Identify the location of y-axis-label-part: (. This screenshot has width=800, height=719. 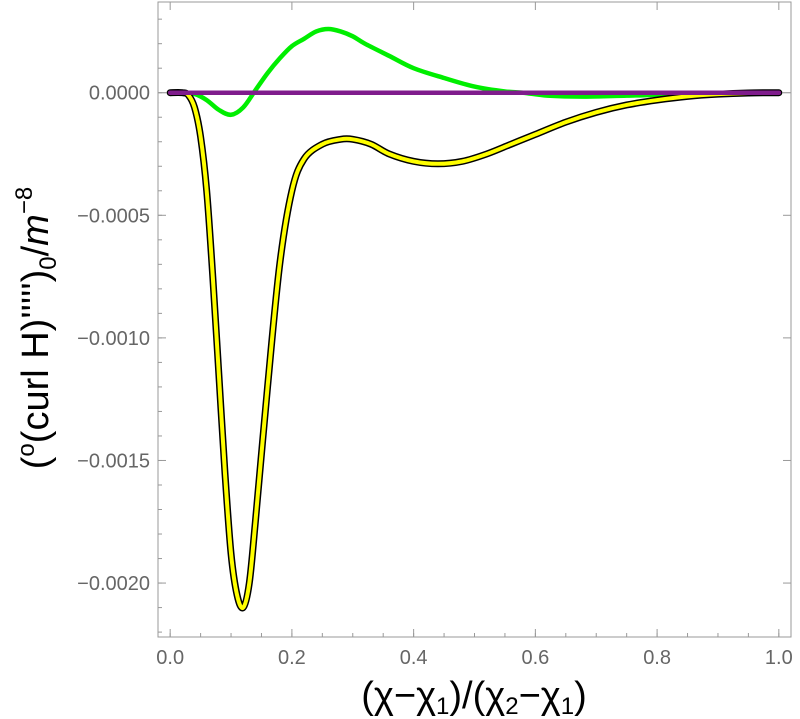
(36, 462).